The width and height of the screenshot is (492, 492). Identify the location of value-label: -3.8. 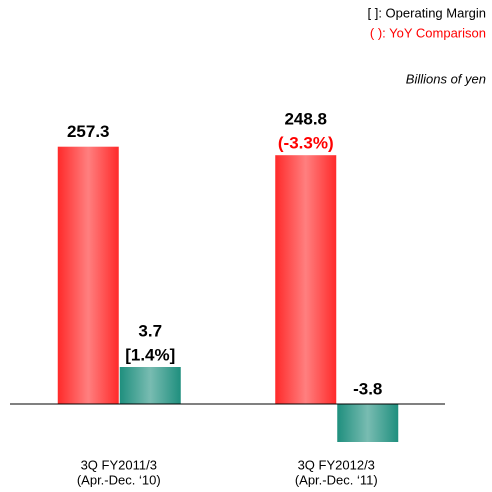
(367, 388).